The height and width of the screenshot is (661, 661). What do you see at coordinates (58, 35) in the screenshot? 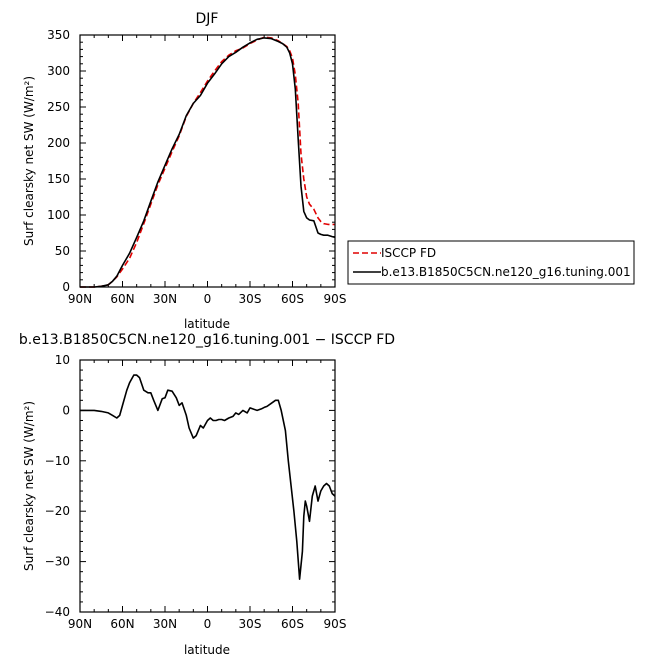
I see `y-tick-label: 350` at bounding box center [58, 35].